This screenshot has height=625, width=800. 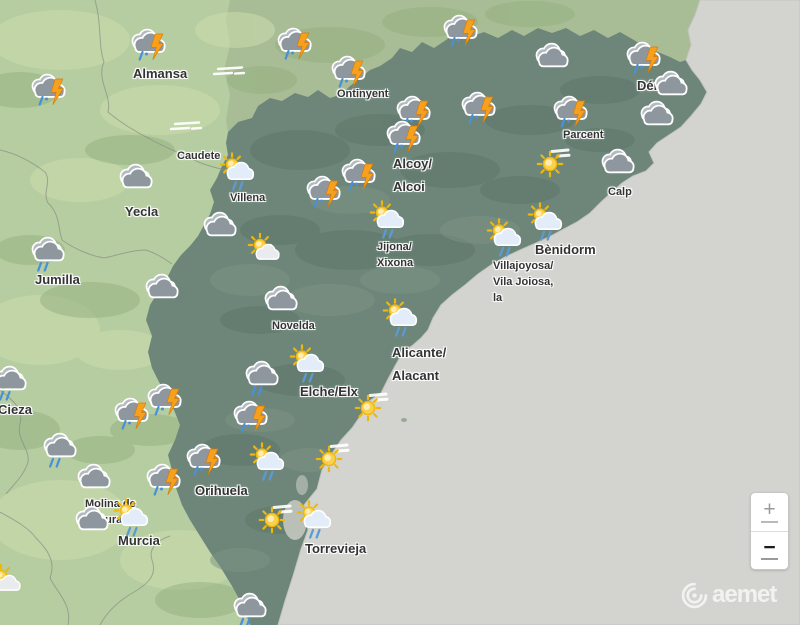 I want to click on place-label-novelda: Novelda, so click(x=293, y=326).